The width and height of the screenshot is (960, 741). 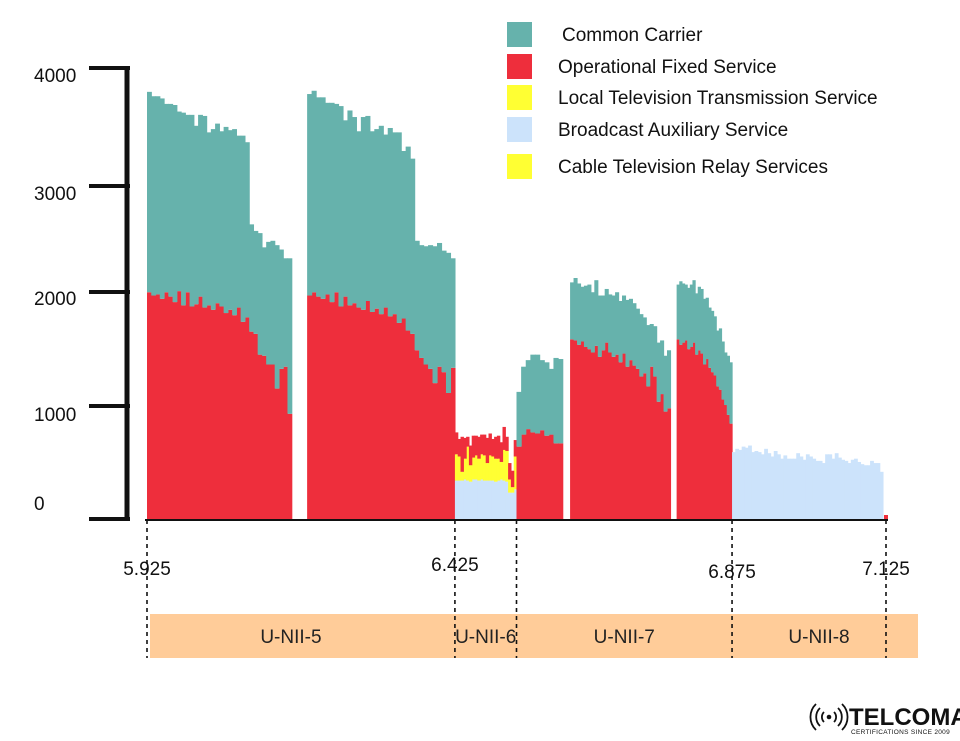 What do you see at coordinates (693, 167) in the screenshot?
I see `legend-label: Cable Television Relay Services` at bounding box center [693, 167].